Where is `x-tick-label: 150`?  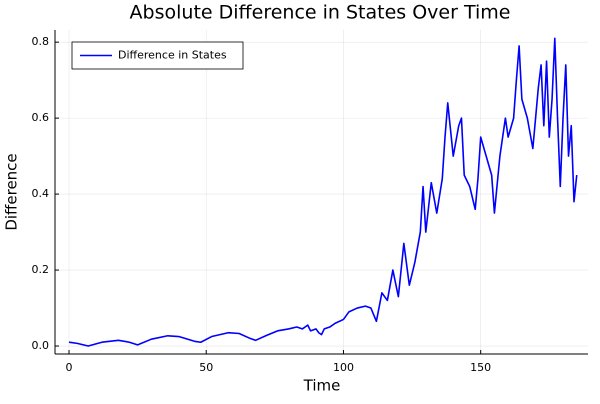
x-tick-label: 150 is located at coordinates (480, 367).